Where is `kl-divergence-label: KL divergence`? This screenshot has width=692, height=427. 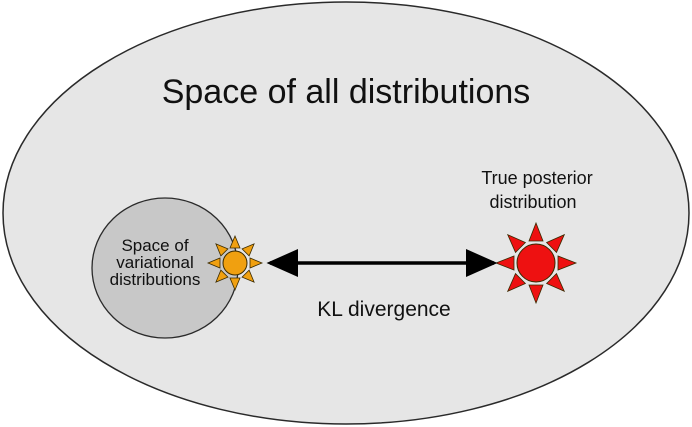
kl-divergence-label: KL divergence is located at coordinates (383, 309).